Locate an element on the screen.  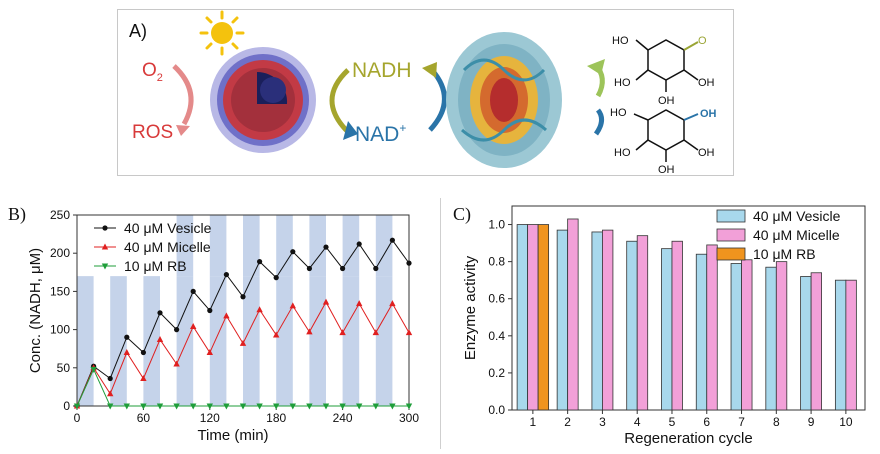
legend-label: 40 μM Micelle is located at coordinates (796, 235).